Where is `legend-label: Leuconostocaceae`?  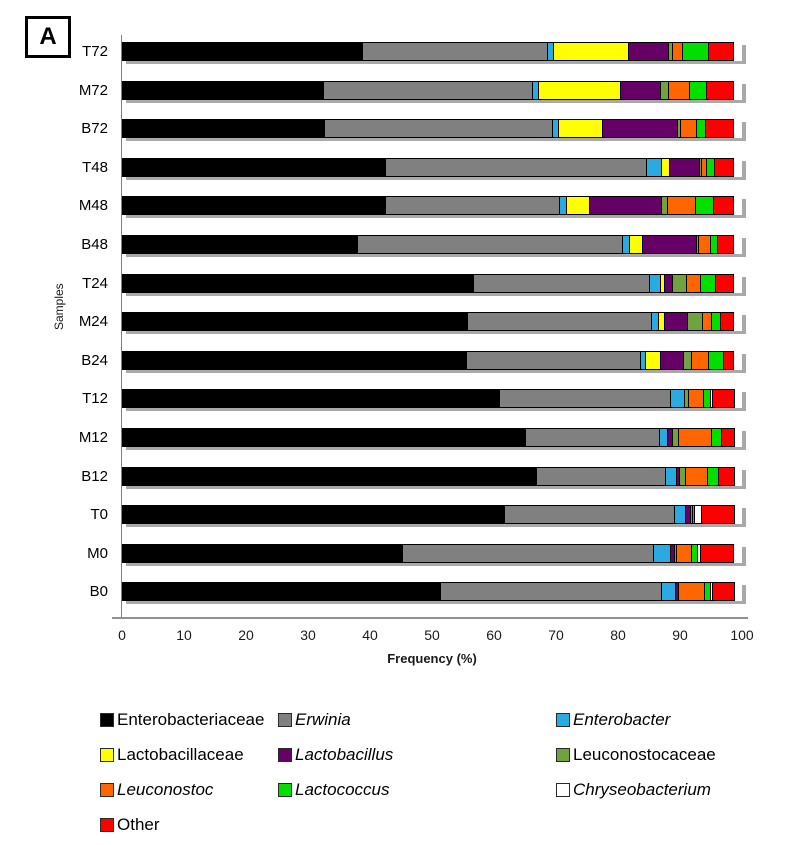 legend-label: Leuconostocaceae is located at coordinates (644, 754).